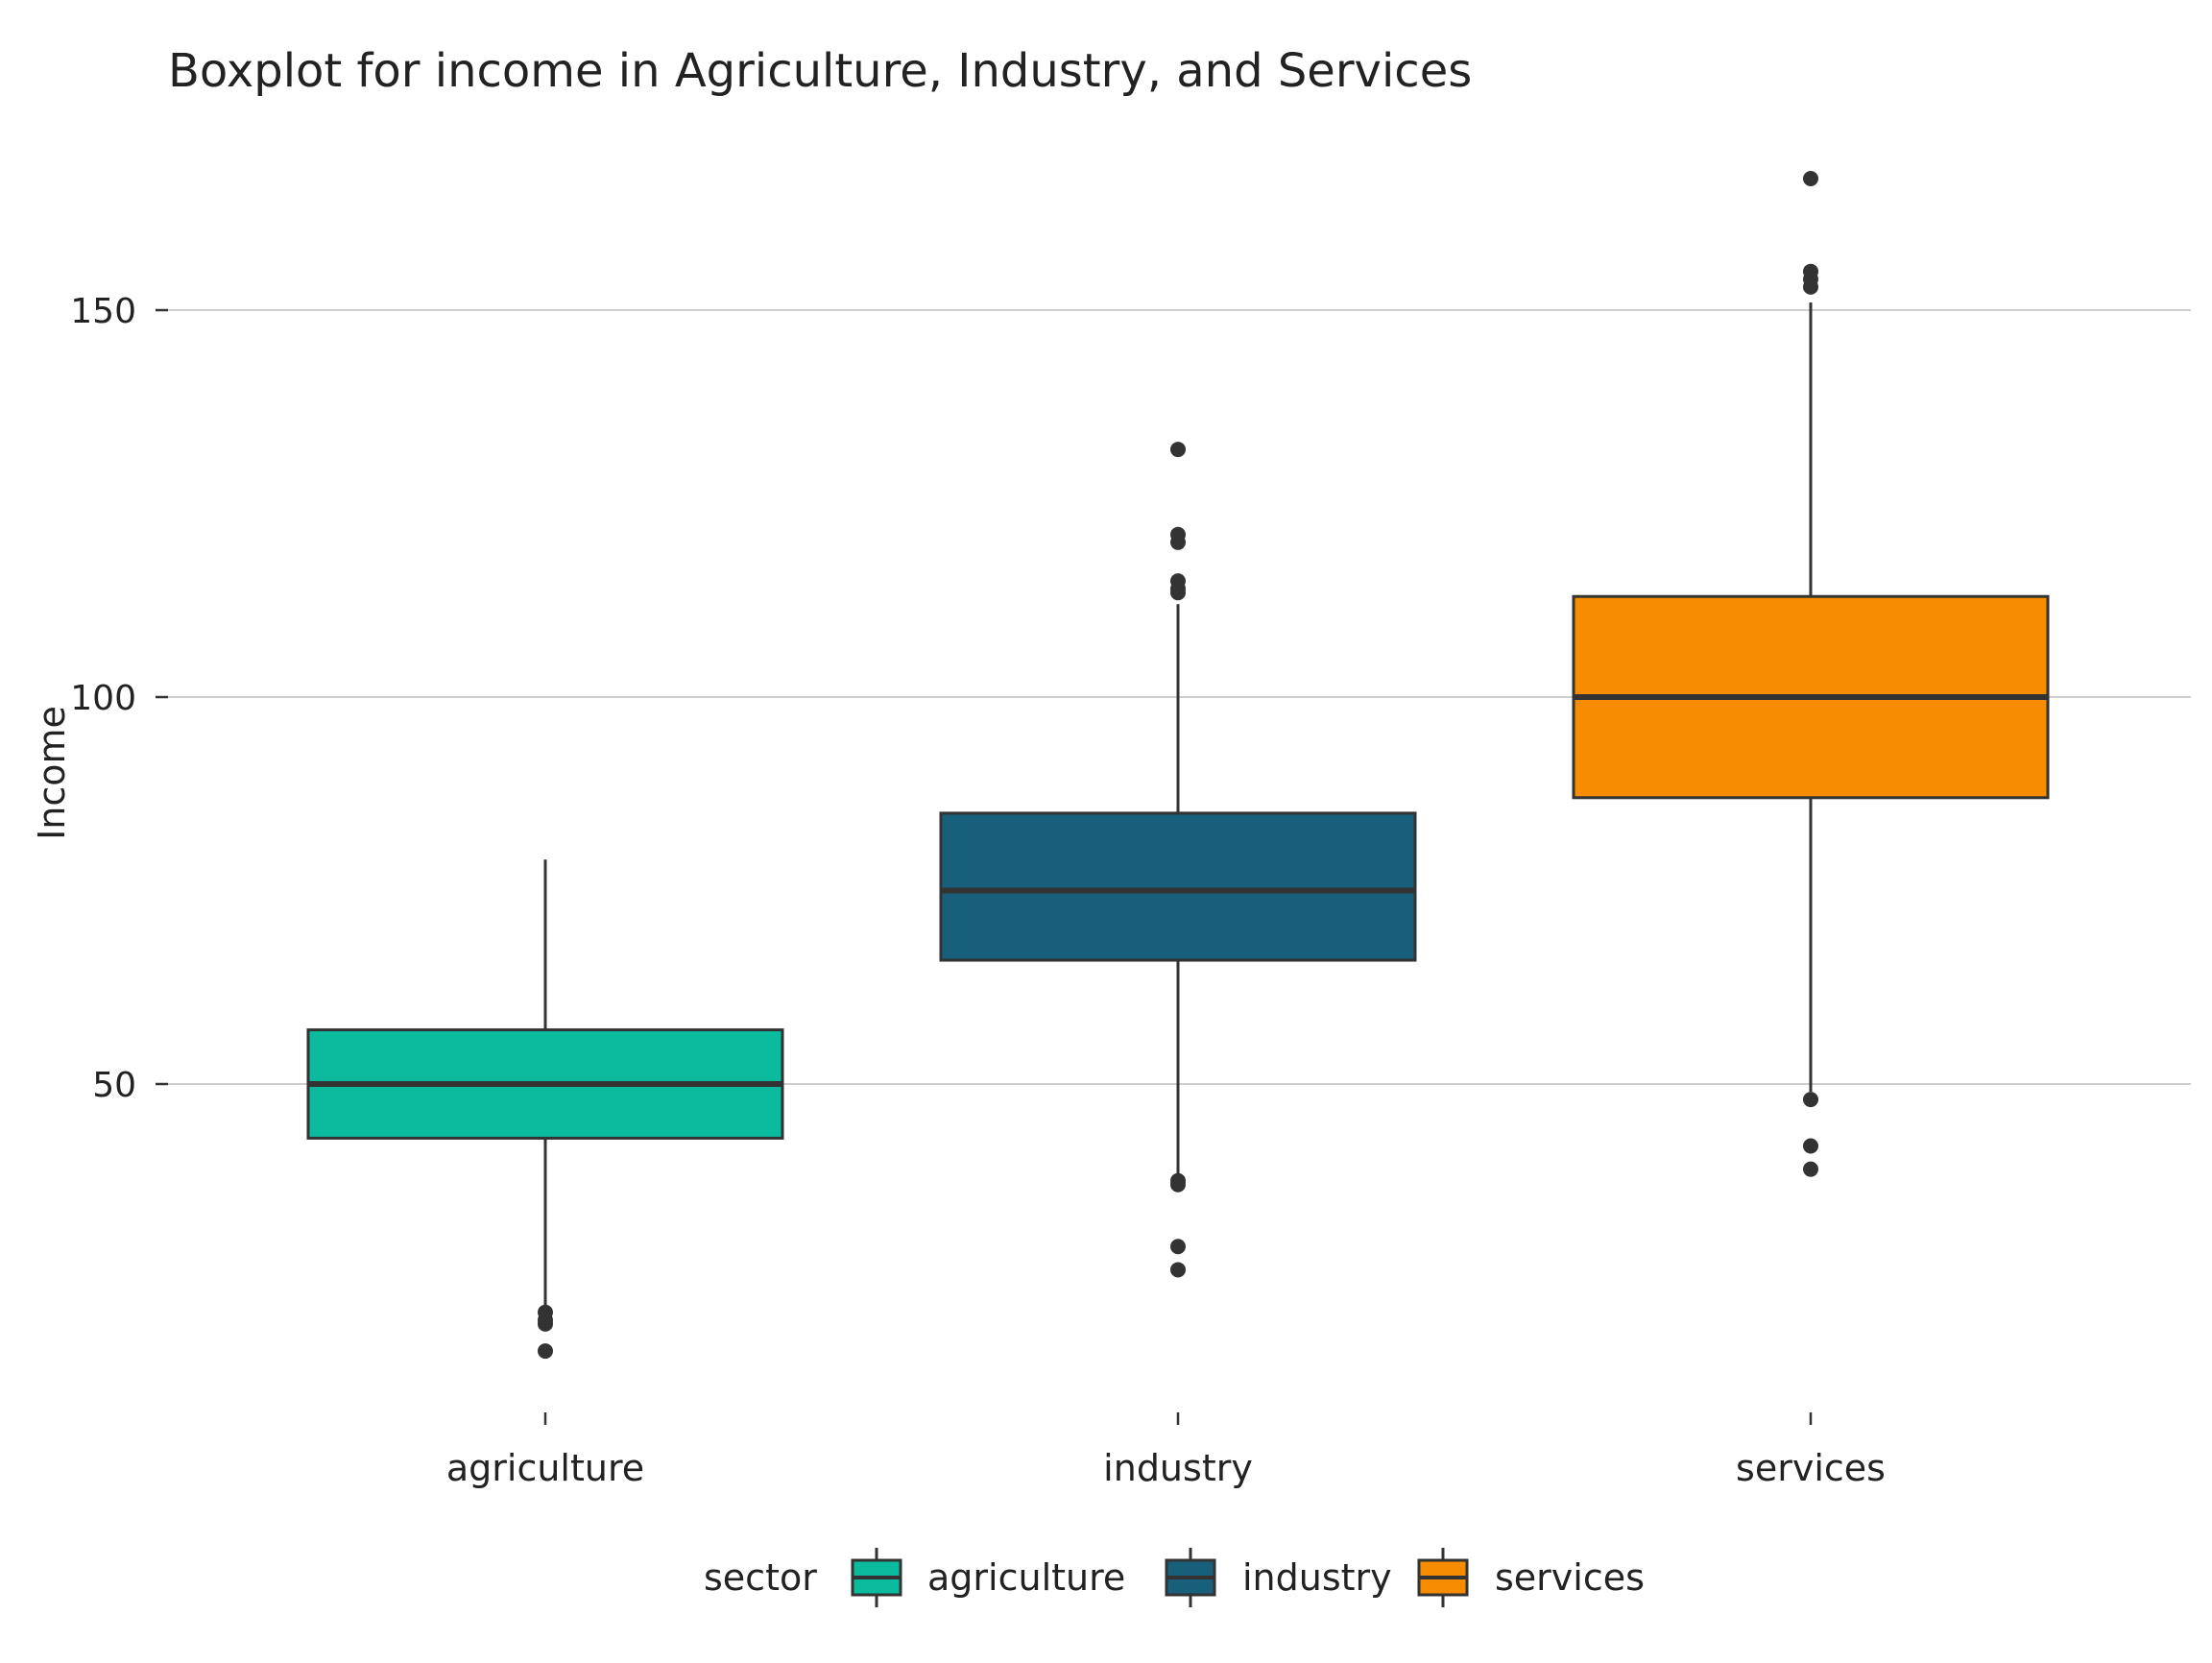  What do you see at coordinates (1811, 1468) in the screenshot?
I see `x-tick-label-services: services` at bounding box center [1811, 1468].